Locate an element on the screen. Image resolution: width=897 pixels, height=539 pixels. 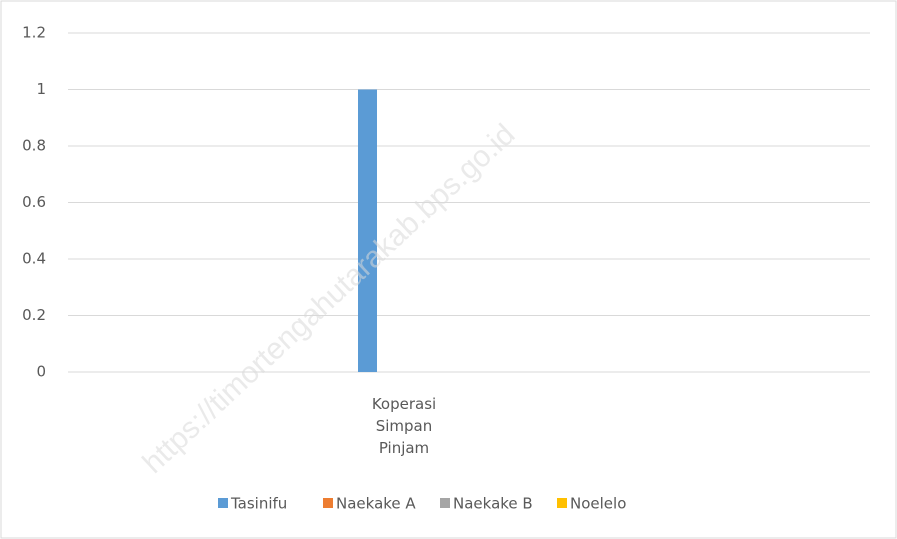
legend-label: Noelelo is located at coordinates (598, 504).